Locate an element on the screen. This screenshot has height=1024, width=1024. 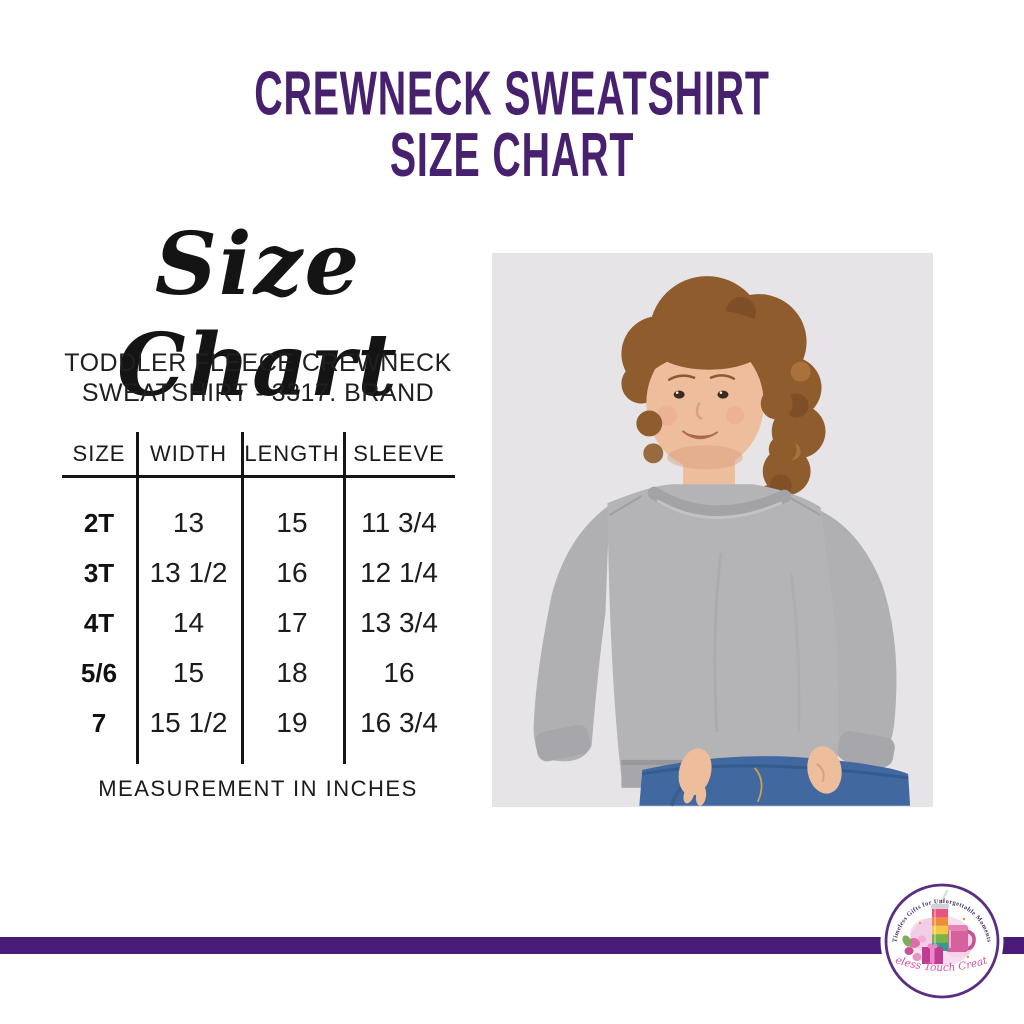
size-cell: 3T is located at coordinates (99, 572).